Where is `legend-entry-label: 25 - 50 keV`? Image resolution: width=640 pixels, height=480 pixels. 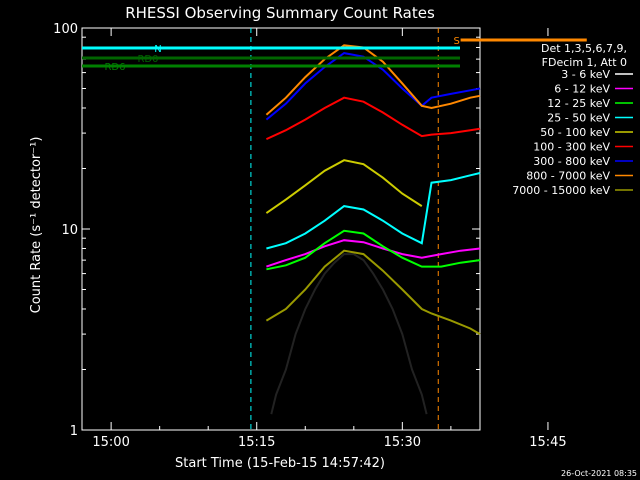
legend-entry-label: 25 - 50 keV is located at coordinates (578, 118).